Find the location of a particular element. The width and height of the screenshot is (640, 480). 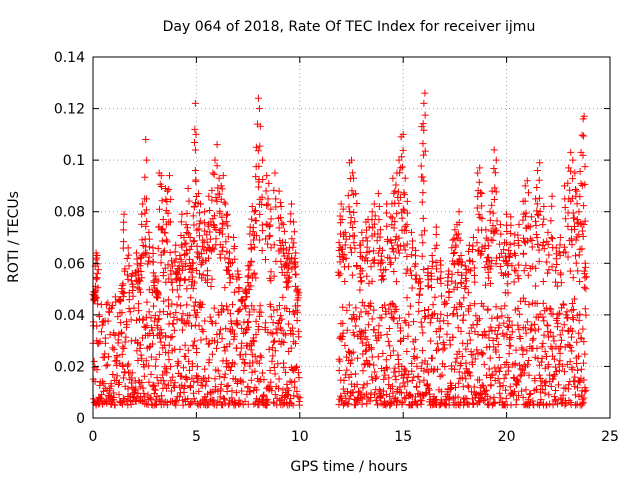

x-tick-label: 0 is located at coordinates (93, 437).